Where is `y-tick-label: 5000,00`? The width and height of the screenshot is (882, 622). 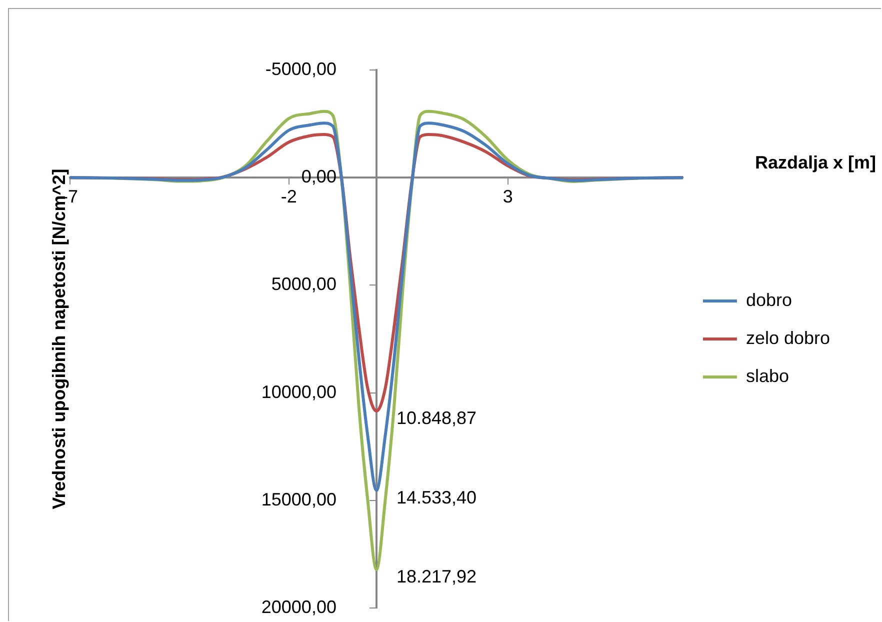 y-tick-label: 5000,00 is located at coordinates (303, 284).